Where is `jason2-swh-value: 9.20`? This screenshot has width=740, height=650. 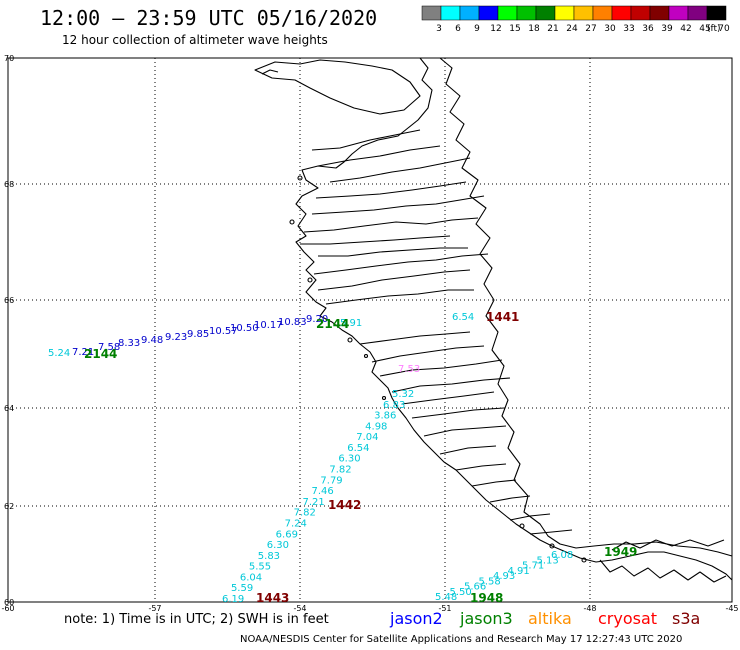
jason2-swh-value: 9.20 is located at coordinates (317, 319).